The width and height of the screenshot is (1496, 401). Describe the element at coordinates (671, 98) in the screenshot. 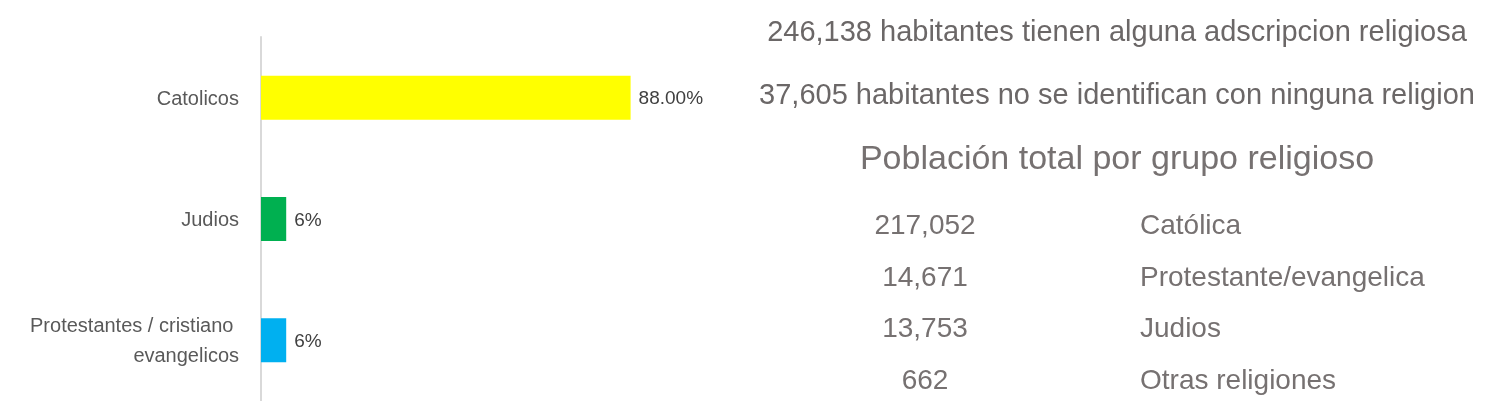

I see `data-label: 88.00%` at that location.